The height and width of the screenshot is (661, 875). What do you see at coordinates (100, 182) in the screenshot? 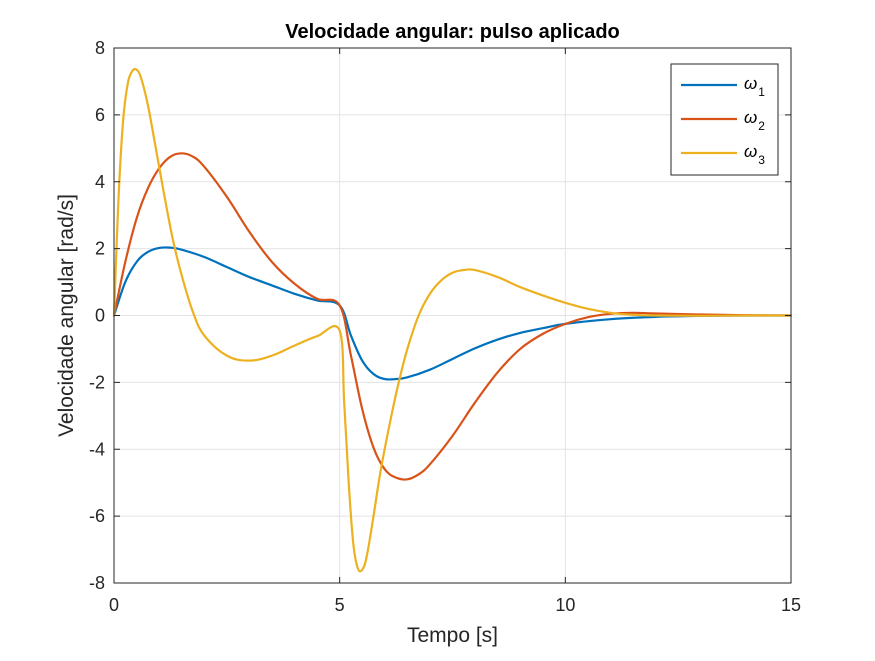
I see `y-tick-label: 4` at bounding box center [100, 182].